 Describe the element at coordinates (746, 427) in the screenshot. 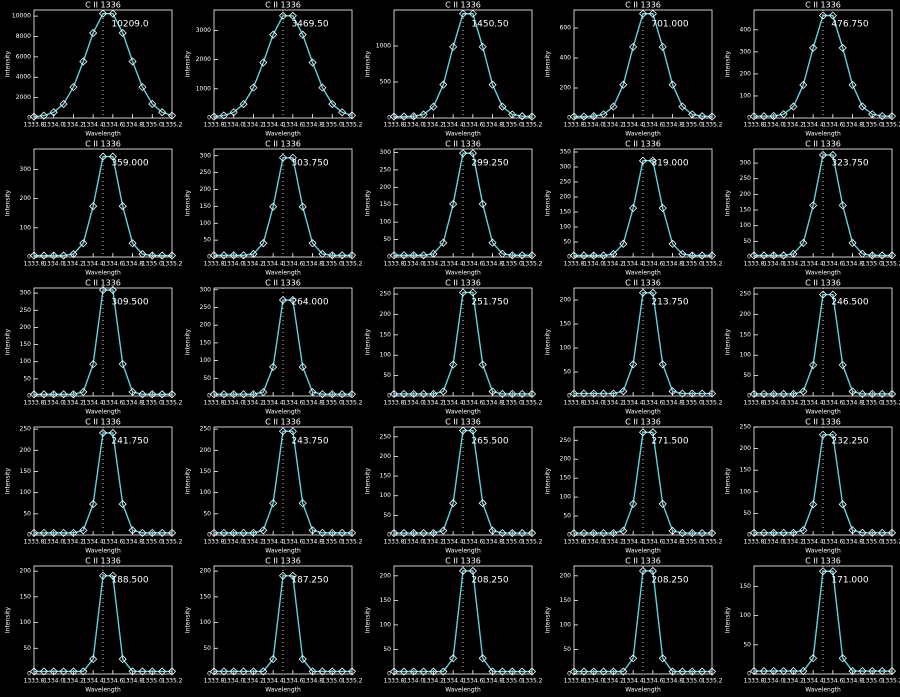

I see `y-tick-label: 250` at that location.